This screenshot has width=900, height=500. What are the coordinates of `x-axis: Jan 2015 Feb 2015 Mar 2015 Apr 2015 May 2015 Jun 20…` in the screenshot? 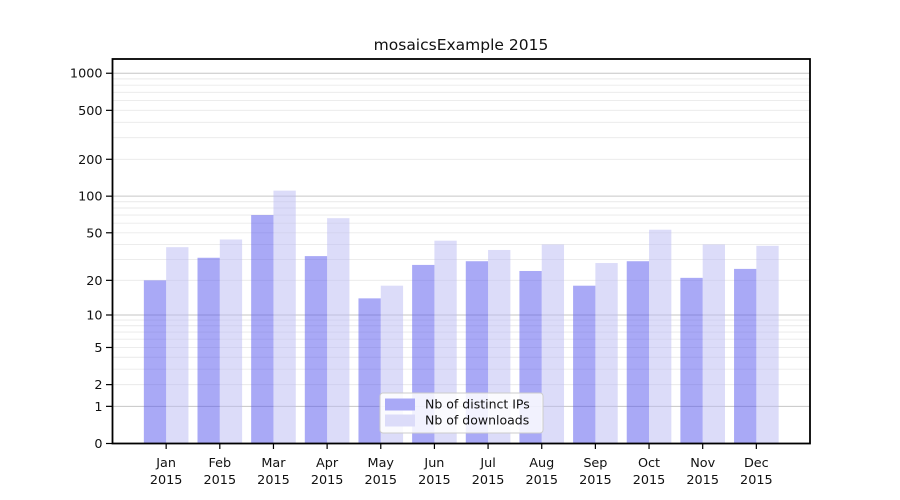 It's located at (461, 465).